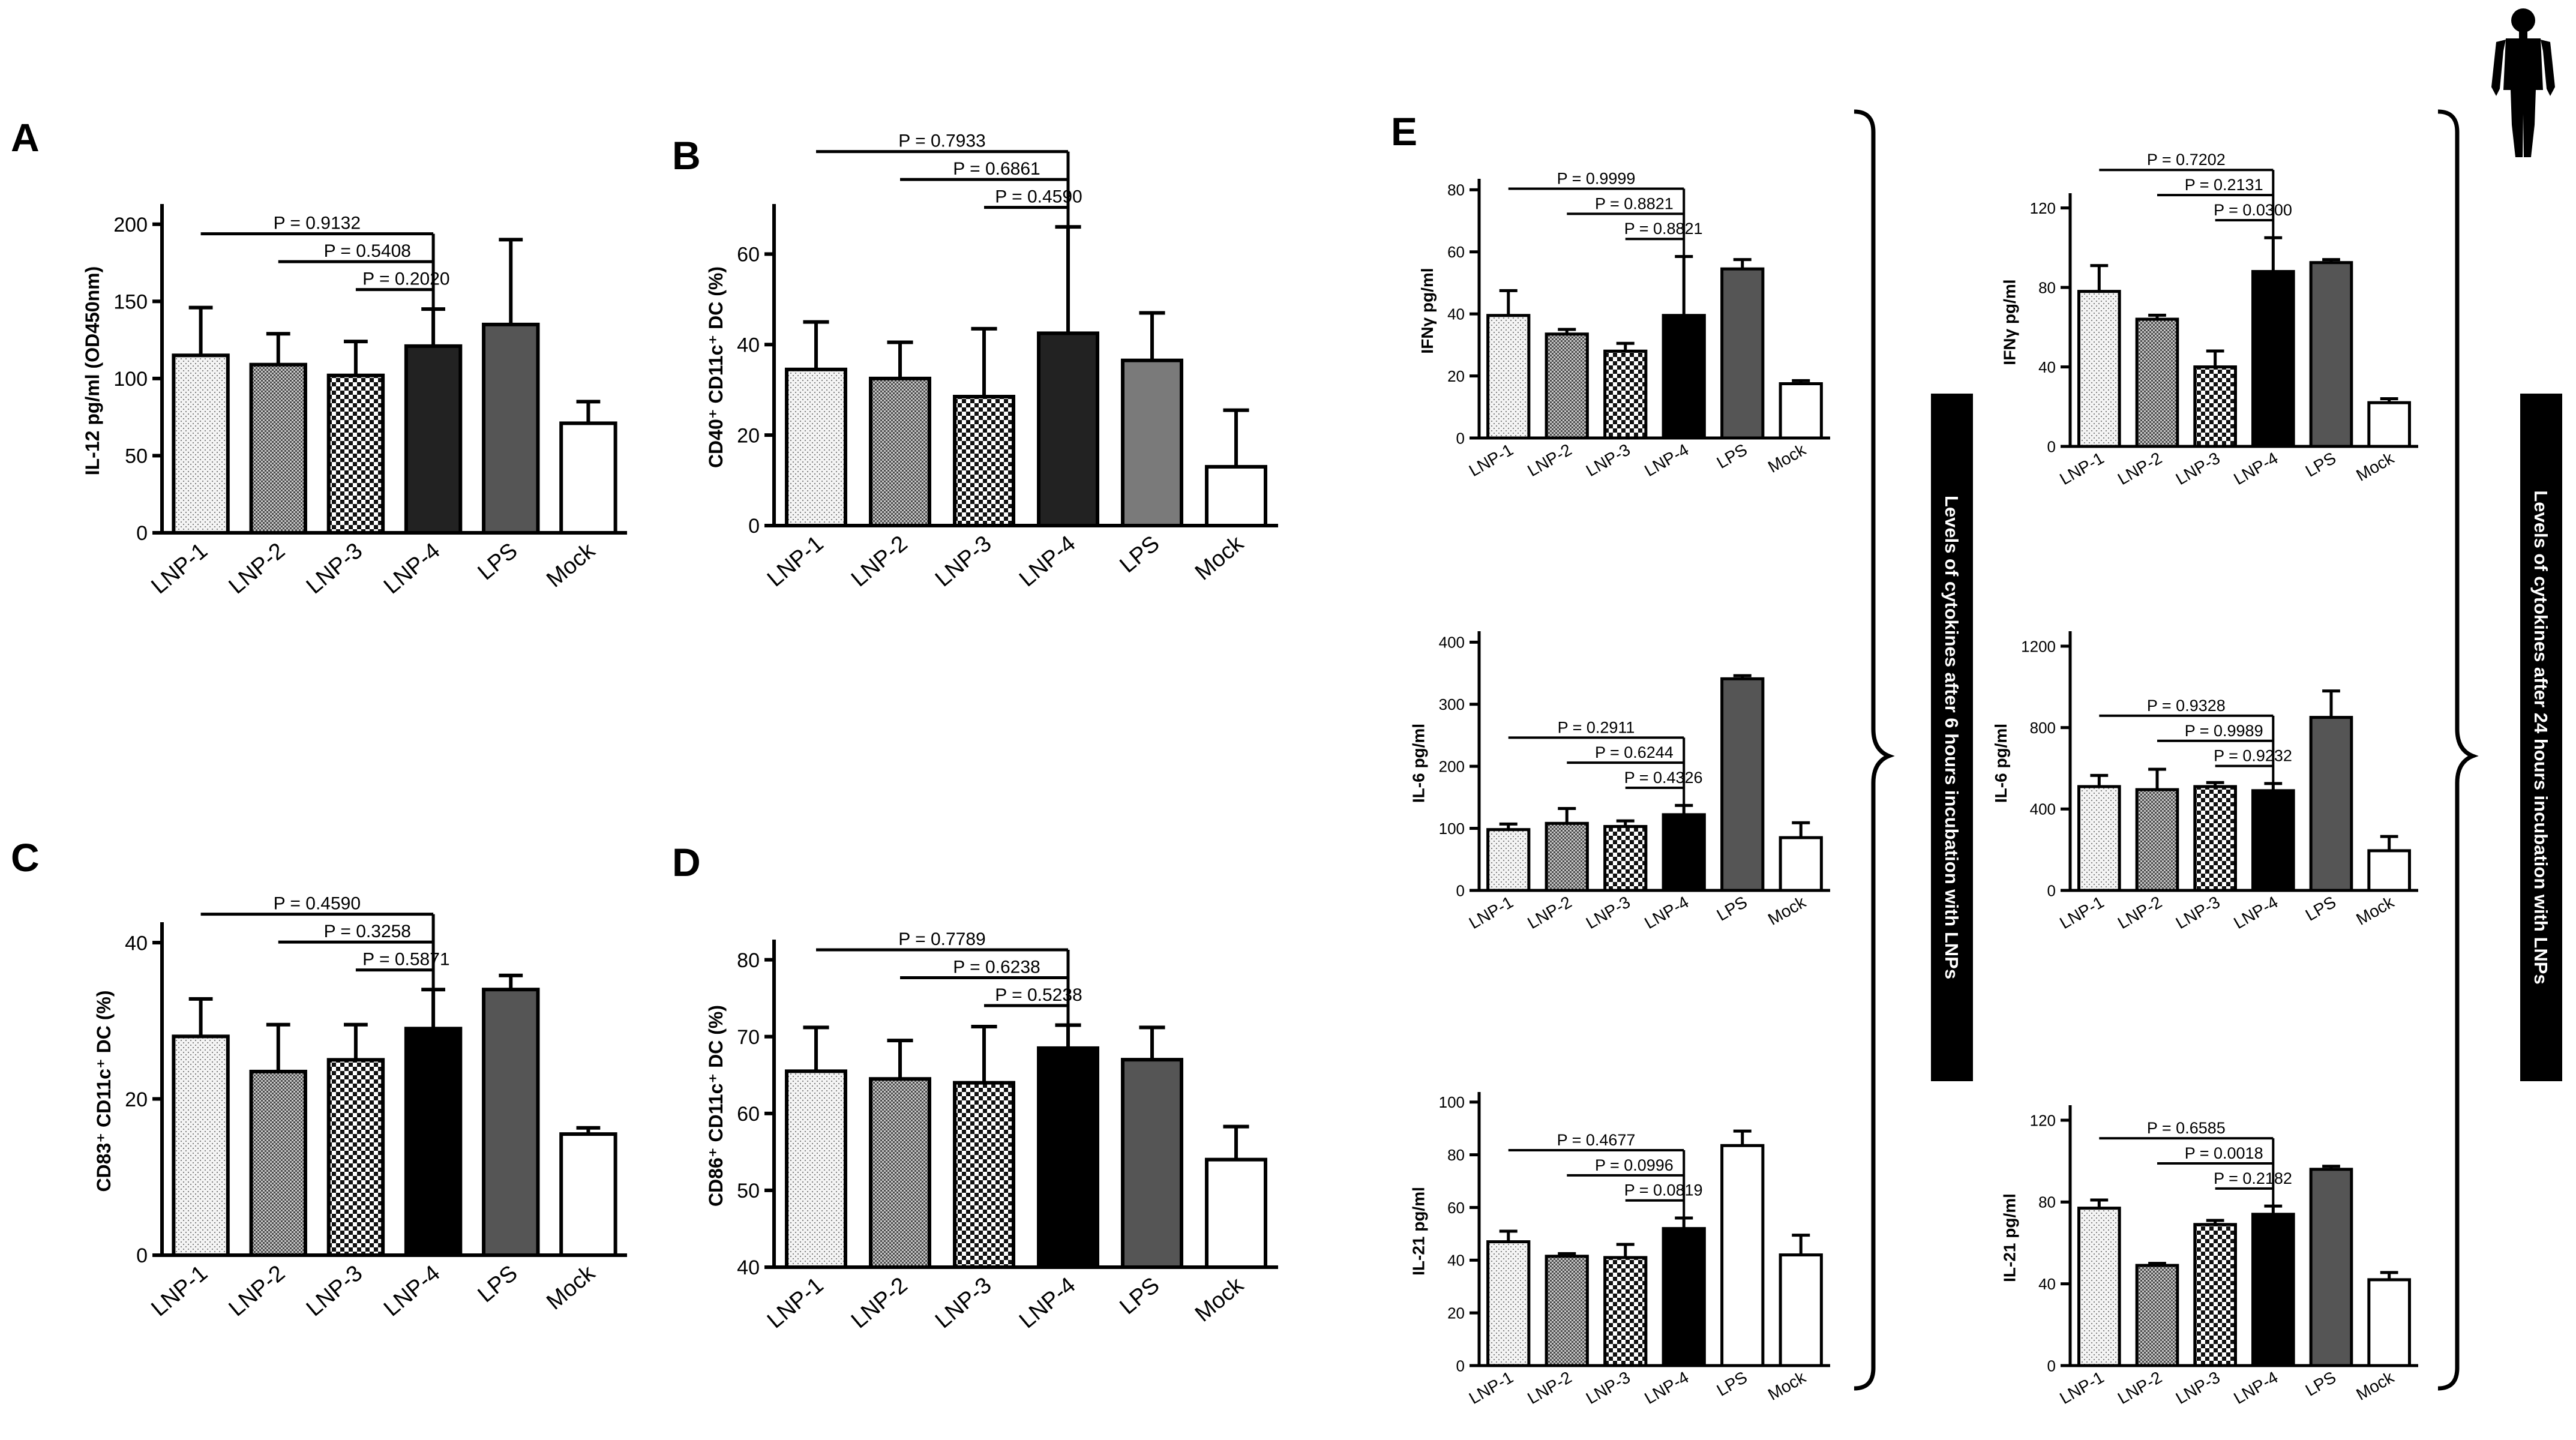 The height and width of the screenshot is (1440, 2576). I want to click on y-axis-label: IFNγ pg/ml, so click(1427, 310).